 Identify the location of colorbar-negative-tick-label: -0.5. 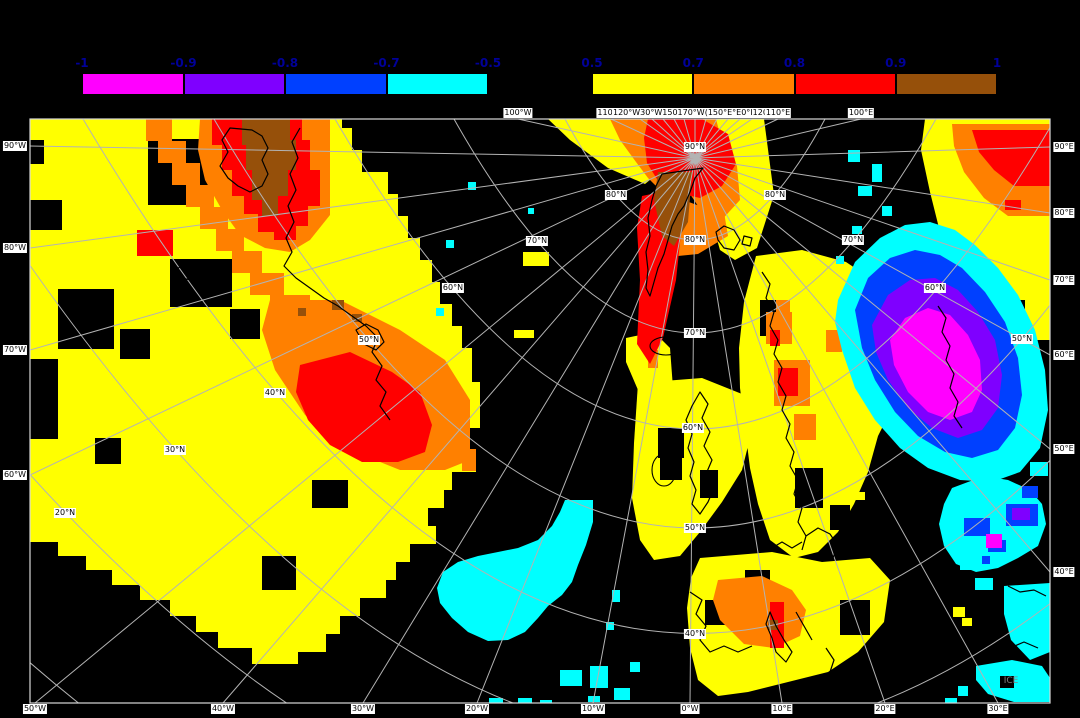
(488, 63).